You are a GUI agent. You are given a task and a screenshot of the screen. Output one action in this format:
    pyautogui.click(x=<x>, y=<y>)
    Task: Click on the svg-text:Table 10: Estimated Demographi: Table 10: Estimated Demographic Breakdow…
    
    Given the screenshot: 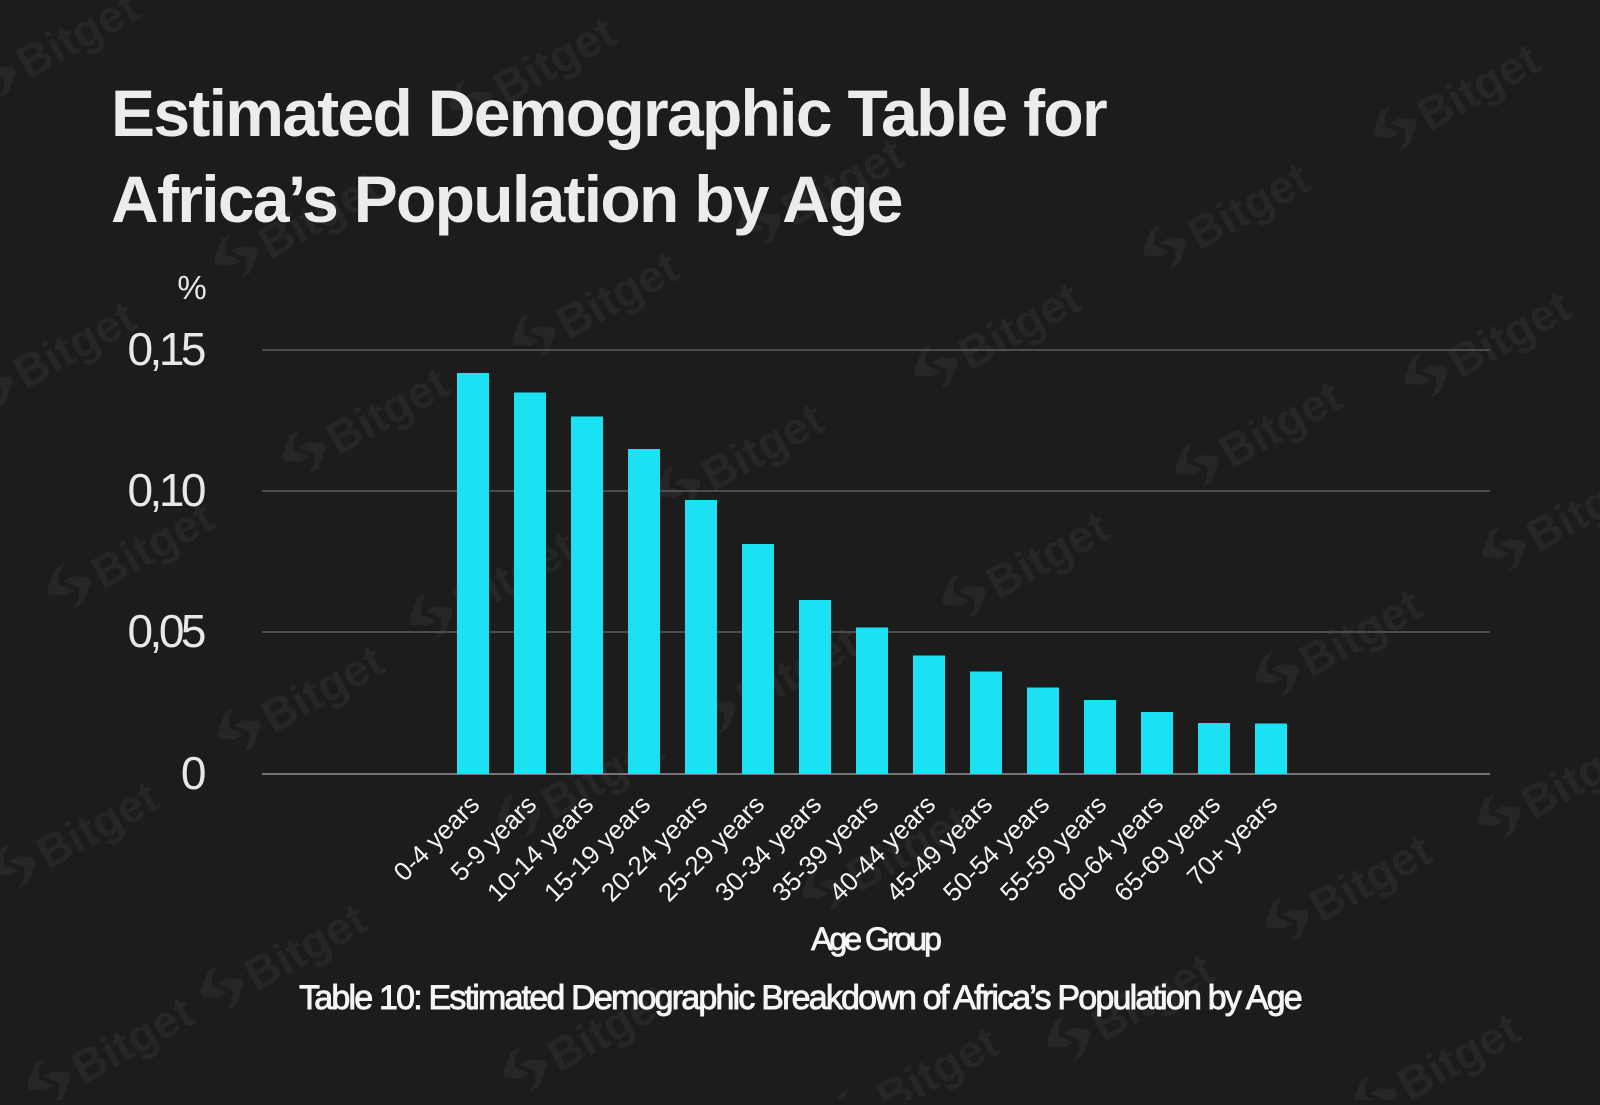 What is the action you would take?
    pyautogui.click(x=800, y=998)
    